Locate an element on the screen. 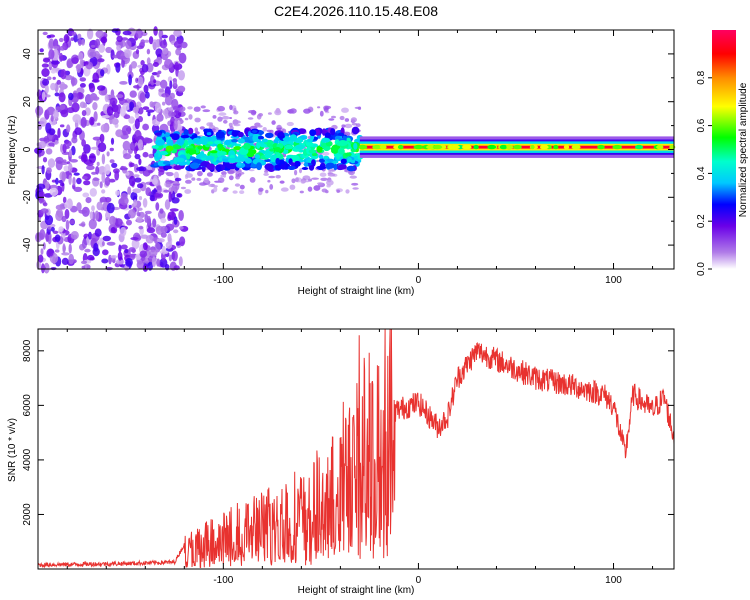 Image resolution: width=750 pixels, height=600 pixels. colorbar-label: Normalized spectral amplitude is located at coordinates (743, 149).